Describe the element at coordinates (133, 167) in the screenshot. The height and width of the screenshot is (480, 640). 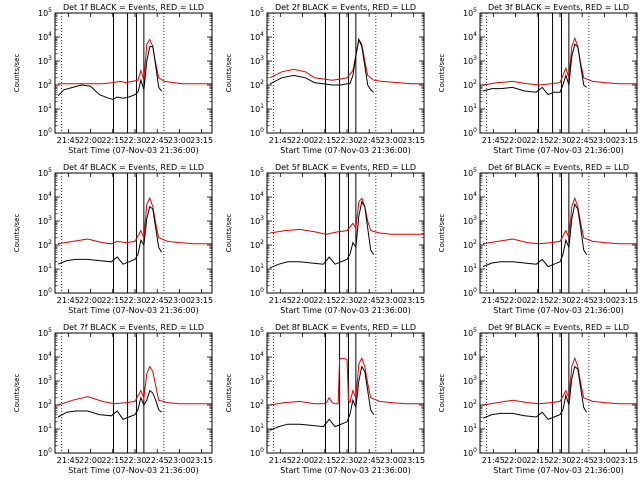
I see `panel-title: Det 4f BLACK = Events, RED = LLD` at that location.